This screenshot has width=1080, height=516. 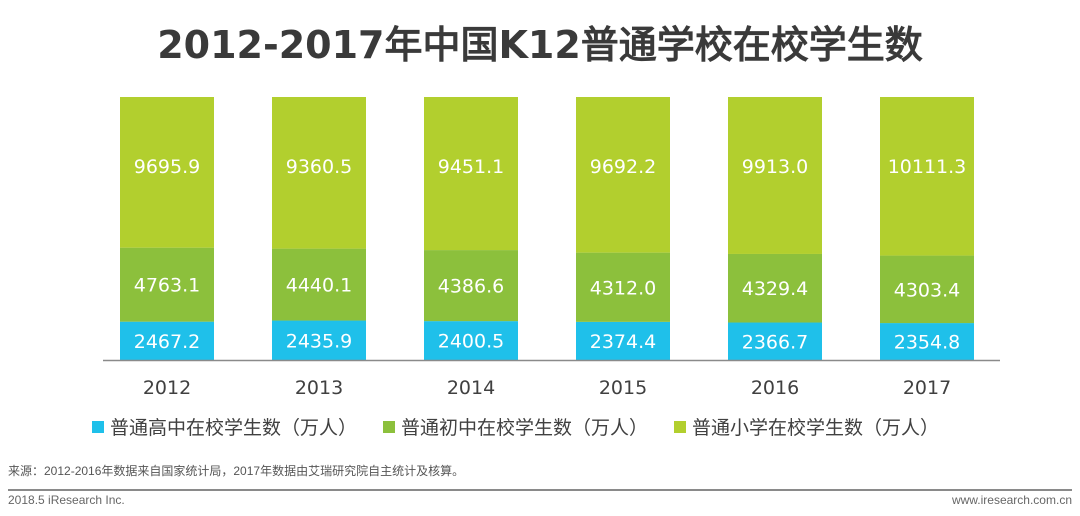 I want to click on data-label: 4763.1, so click(x=167, y=286).